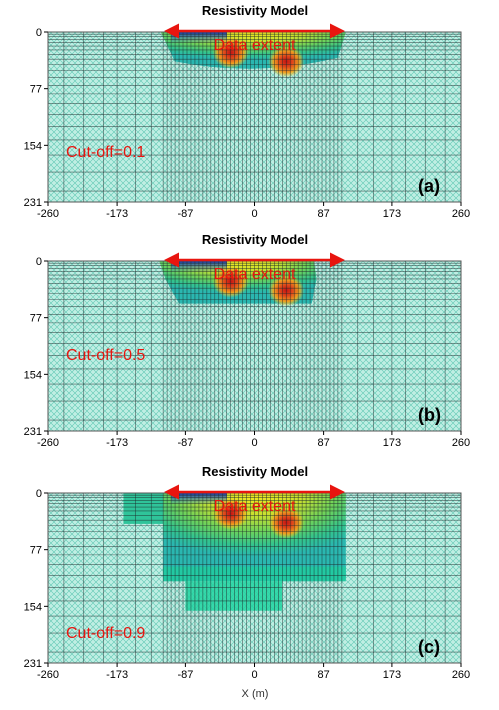 The height and width of the screenshot is (710, 499). What do you see at coordinates (105, 152) in the screenshot?
I see `cutoff-label: Cut-off=0.1` at bounding box center [105, 152].